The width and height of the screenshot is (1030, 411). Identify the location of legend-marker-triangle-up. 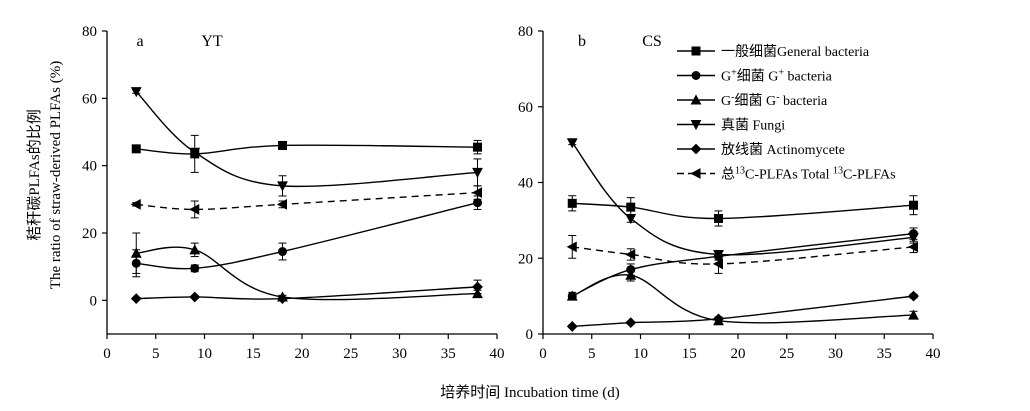
(696, 99).